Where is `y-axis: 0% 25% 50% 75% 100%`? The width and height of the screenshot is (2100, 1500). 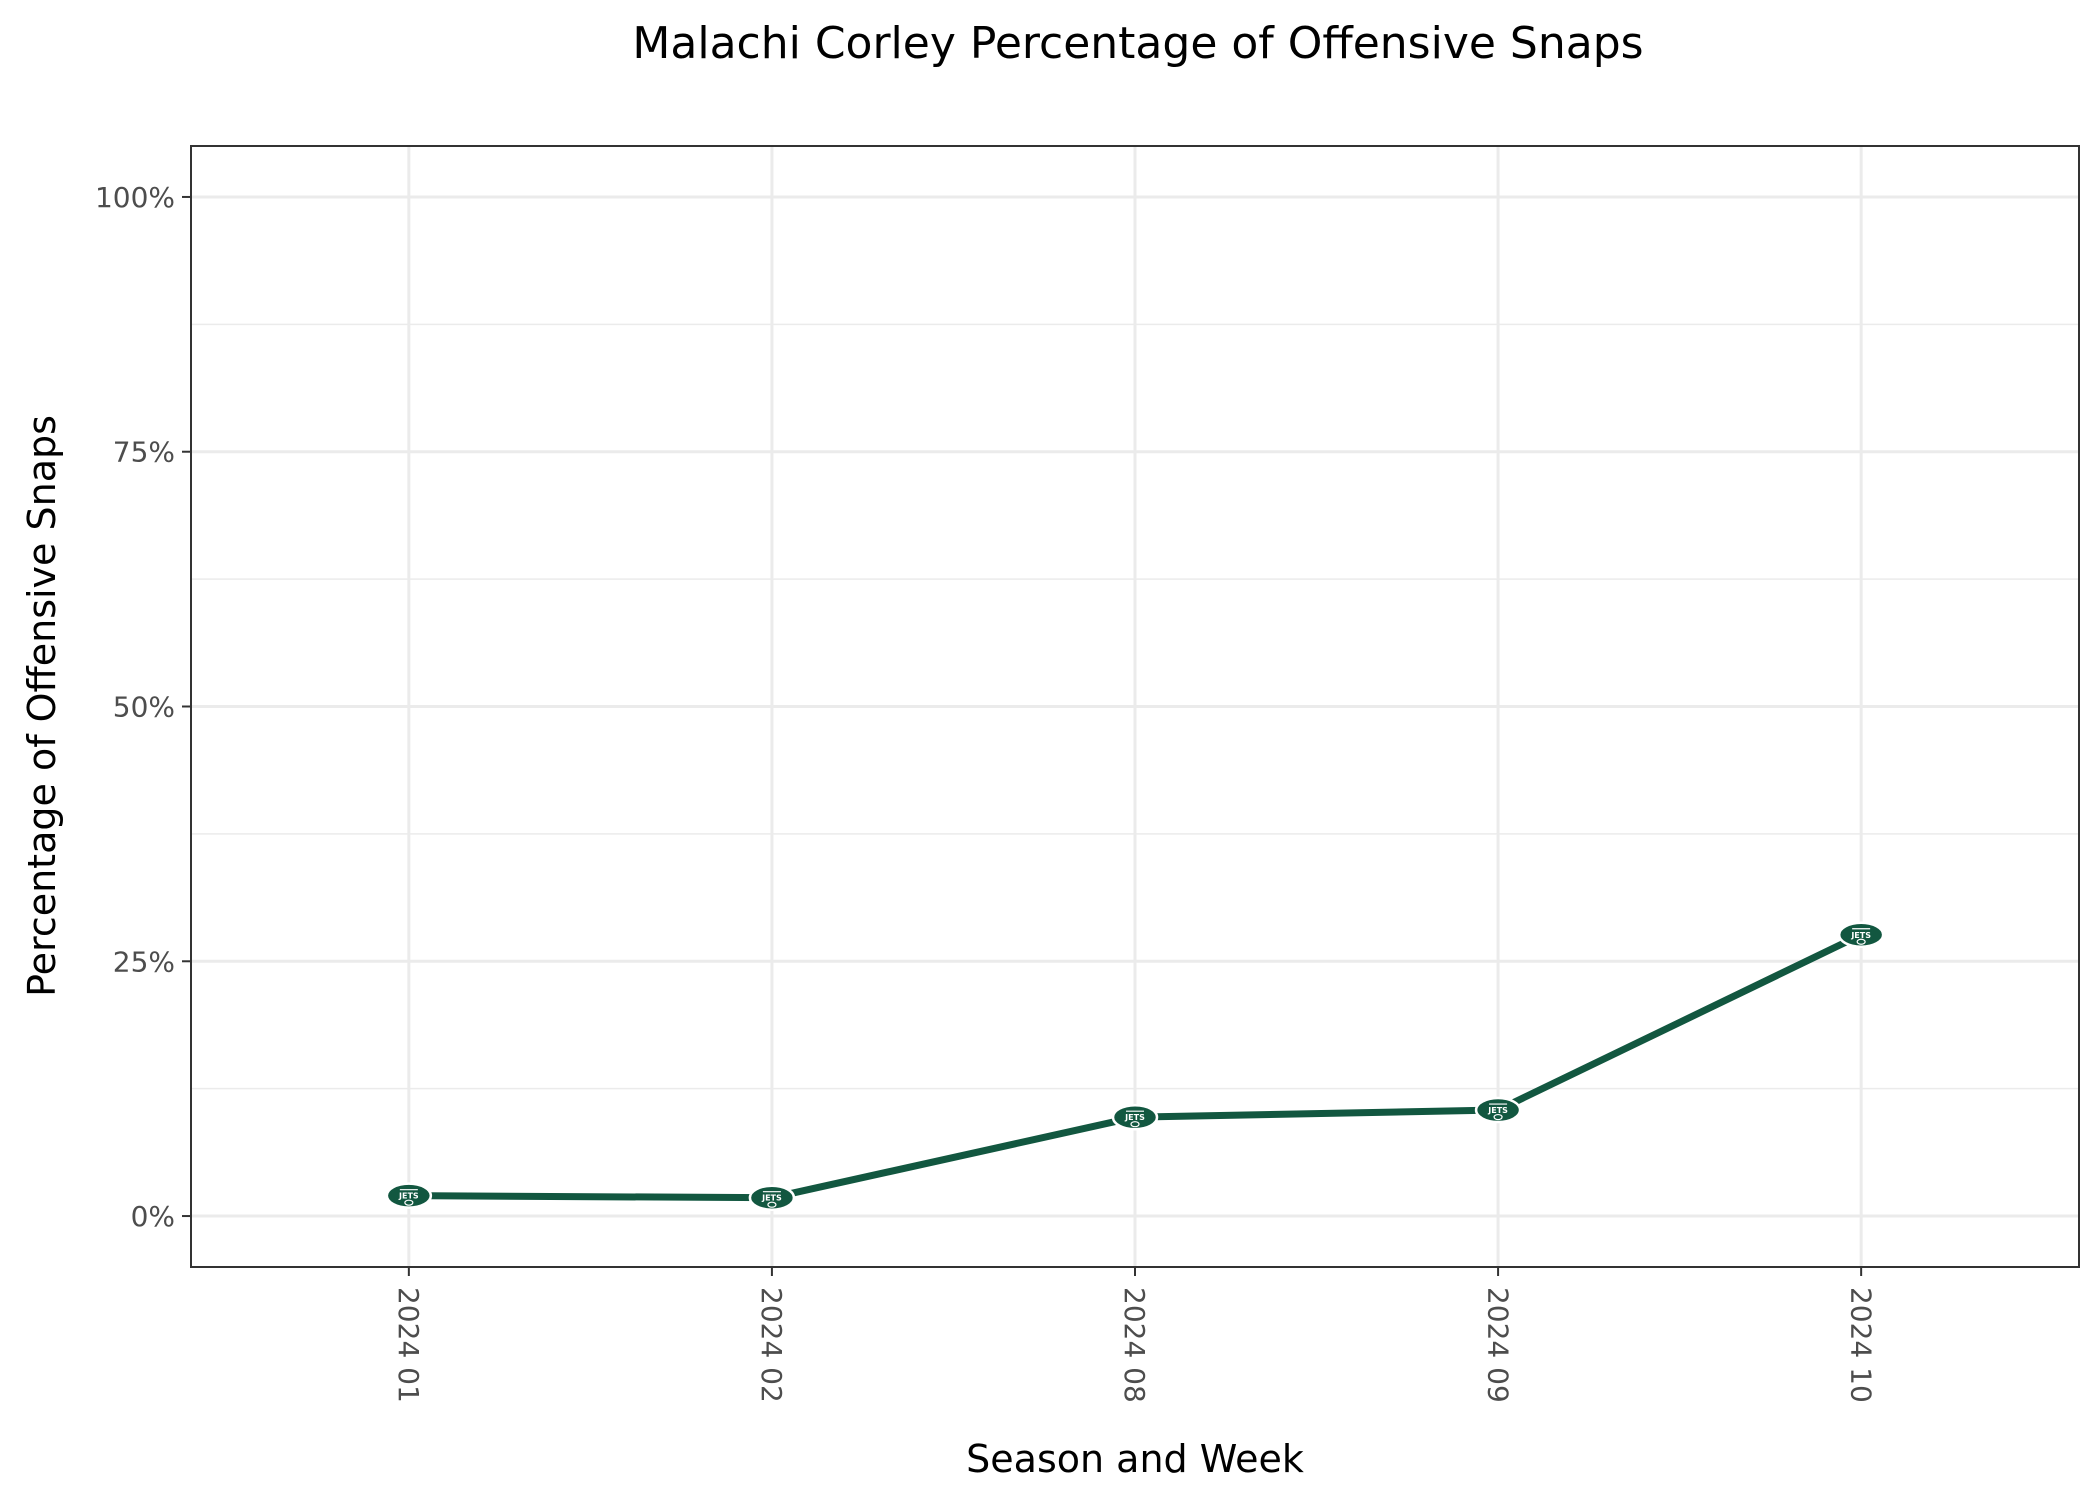 y-axis: 0% 25% 50% 75% 100% is located at coordinates (143, 707).